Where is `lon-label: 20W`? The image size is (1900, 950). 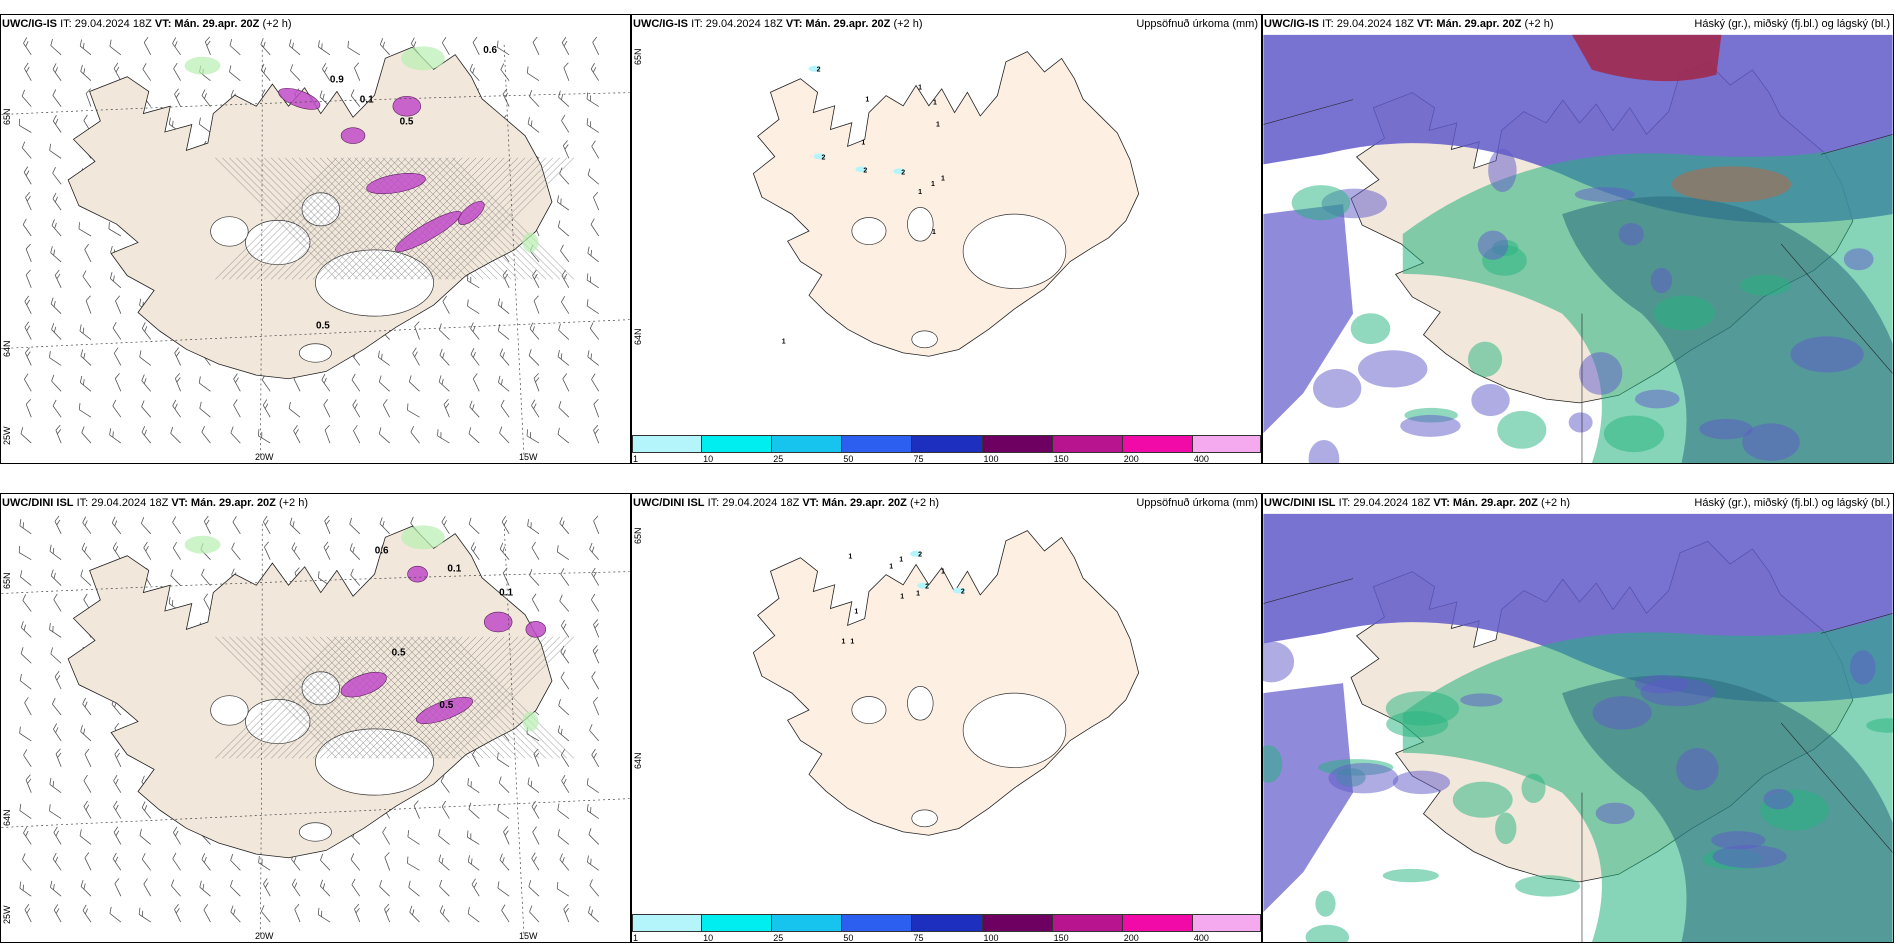
lon-label: 20W is located at coordinates (264, 936).